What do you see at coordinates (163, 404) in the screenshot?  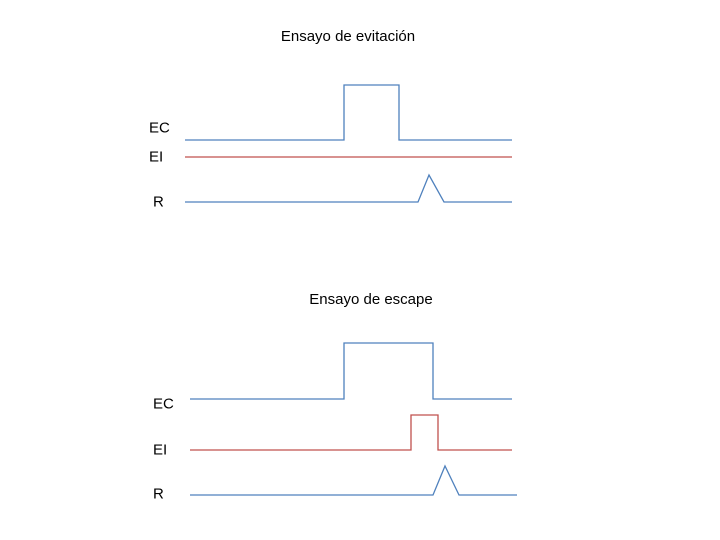 I see `escape-ec-label: EC` at bounding box center [163, 404].